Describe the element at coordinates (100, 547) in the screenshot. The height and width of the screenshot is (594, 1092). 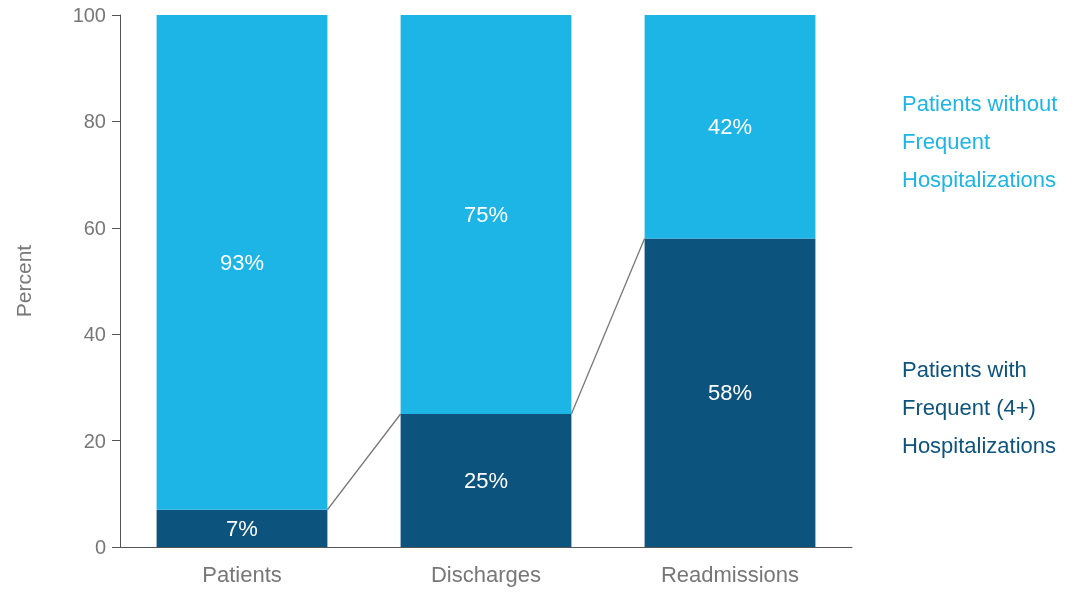
I see `y-tick-label: 0` at that location.